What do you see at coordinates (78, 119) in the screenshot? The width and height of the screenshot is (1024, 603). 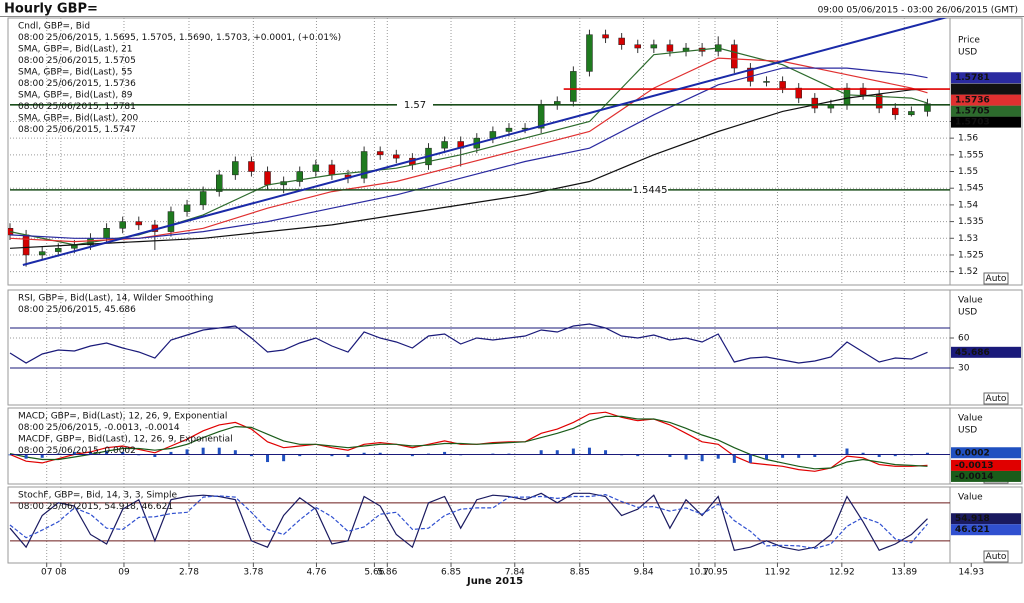 I see `legend-text: SMA, GBP=, Bid(Last), 200` at bounding box center [78, 119].